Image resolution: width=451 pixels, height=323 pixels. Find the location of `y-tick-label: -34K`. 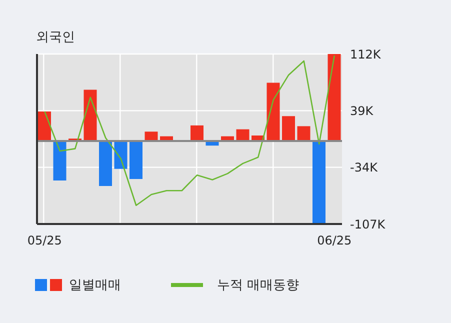

y-tick-label: -34K is located at coordinates (364, 167).